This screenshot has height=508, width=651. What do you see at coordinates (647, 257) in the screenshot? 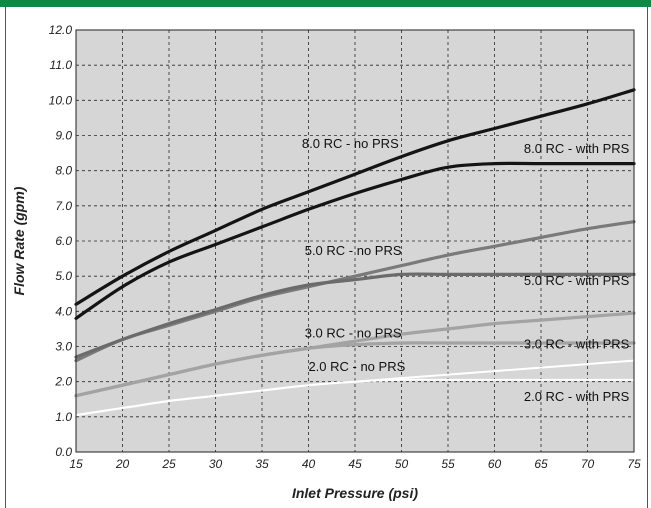
I see `frame-right-border` at bounding box center [647, 257].